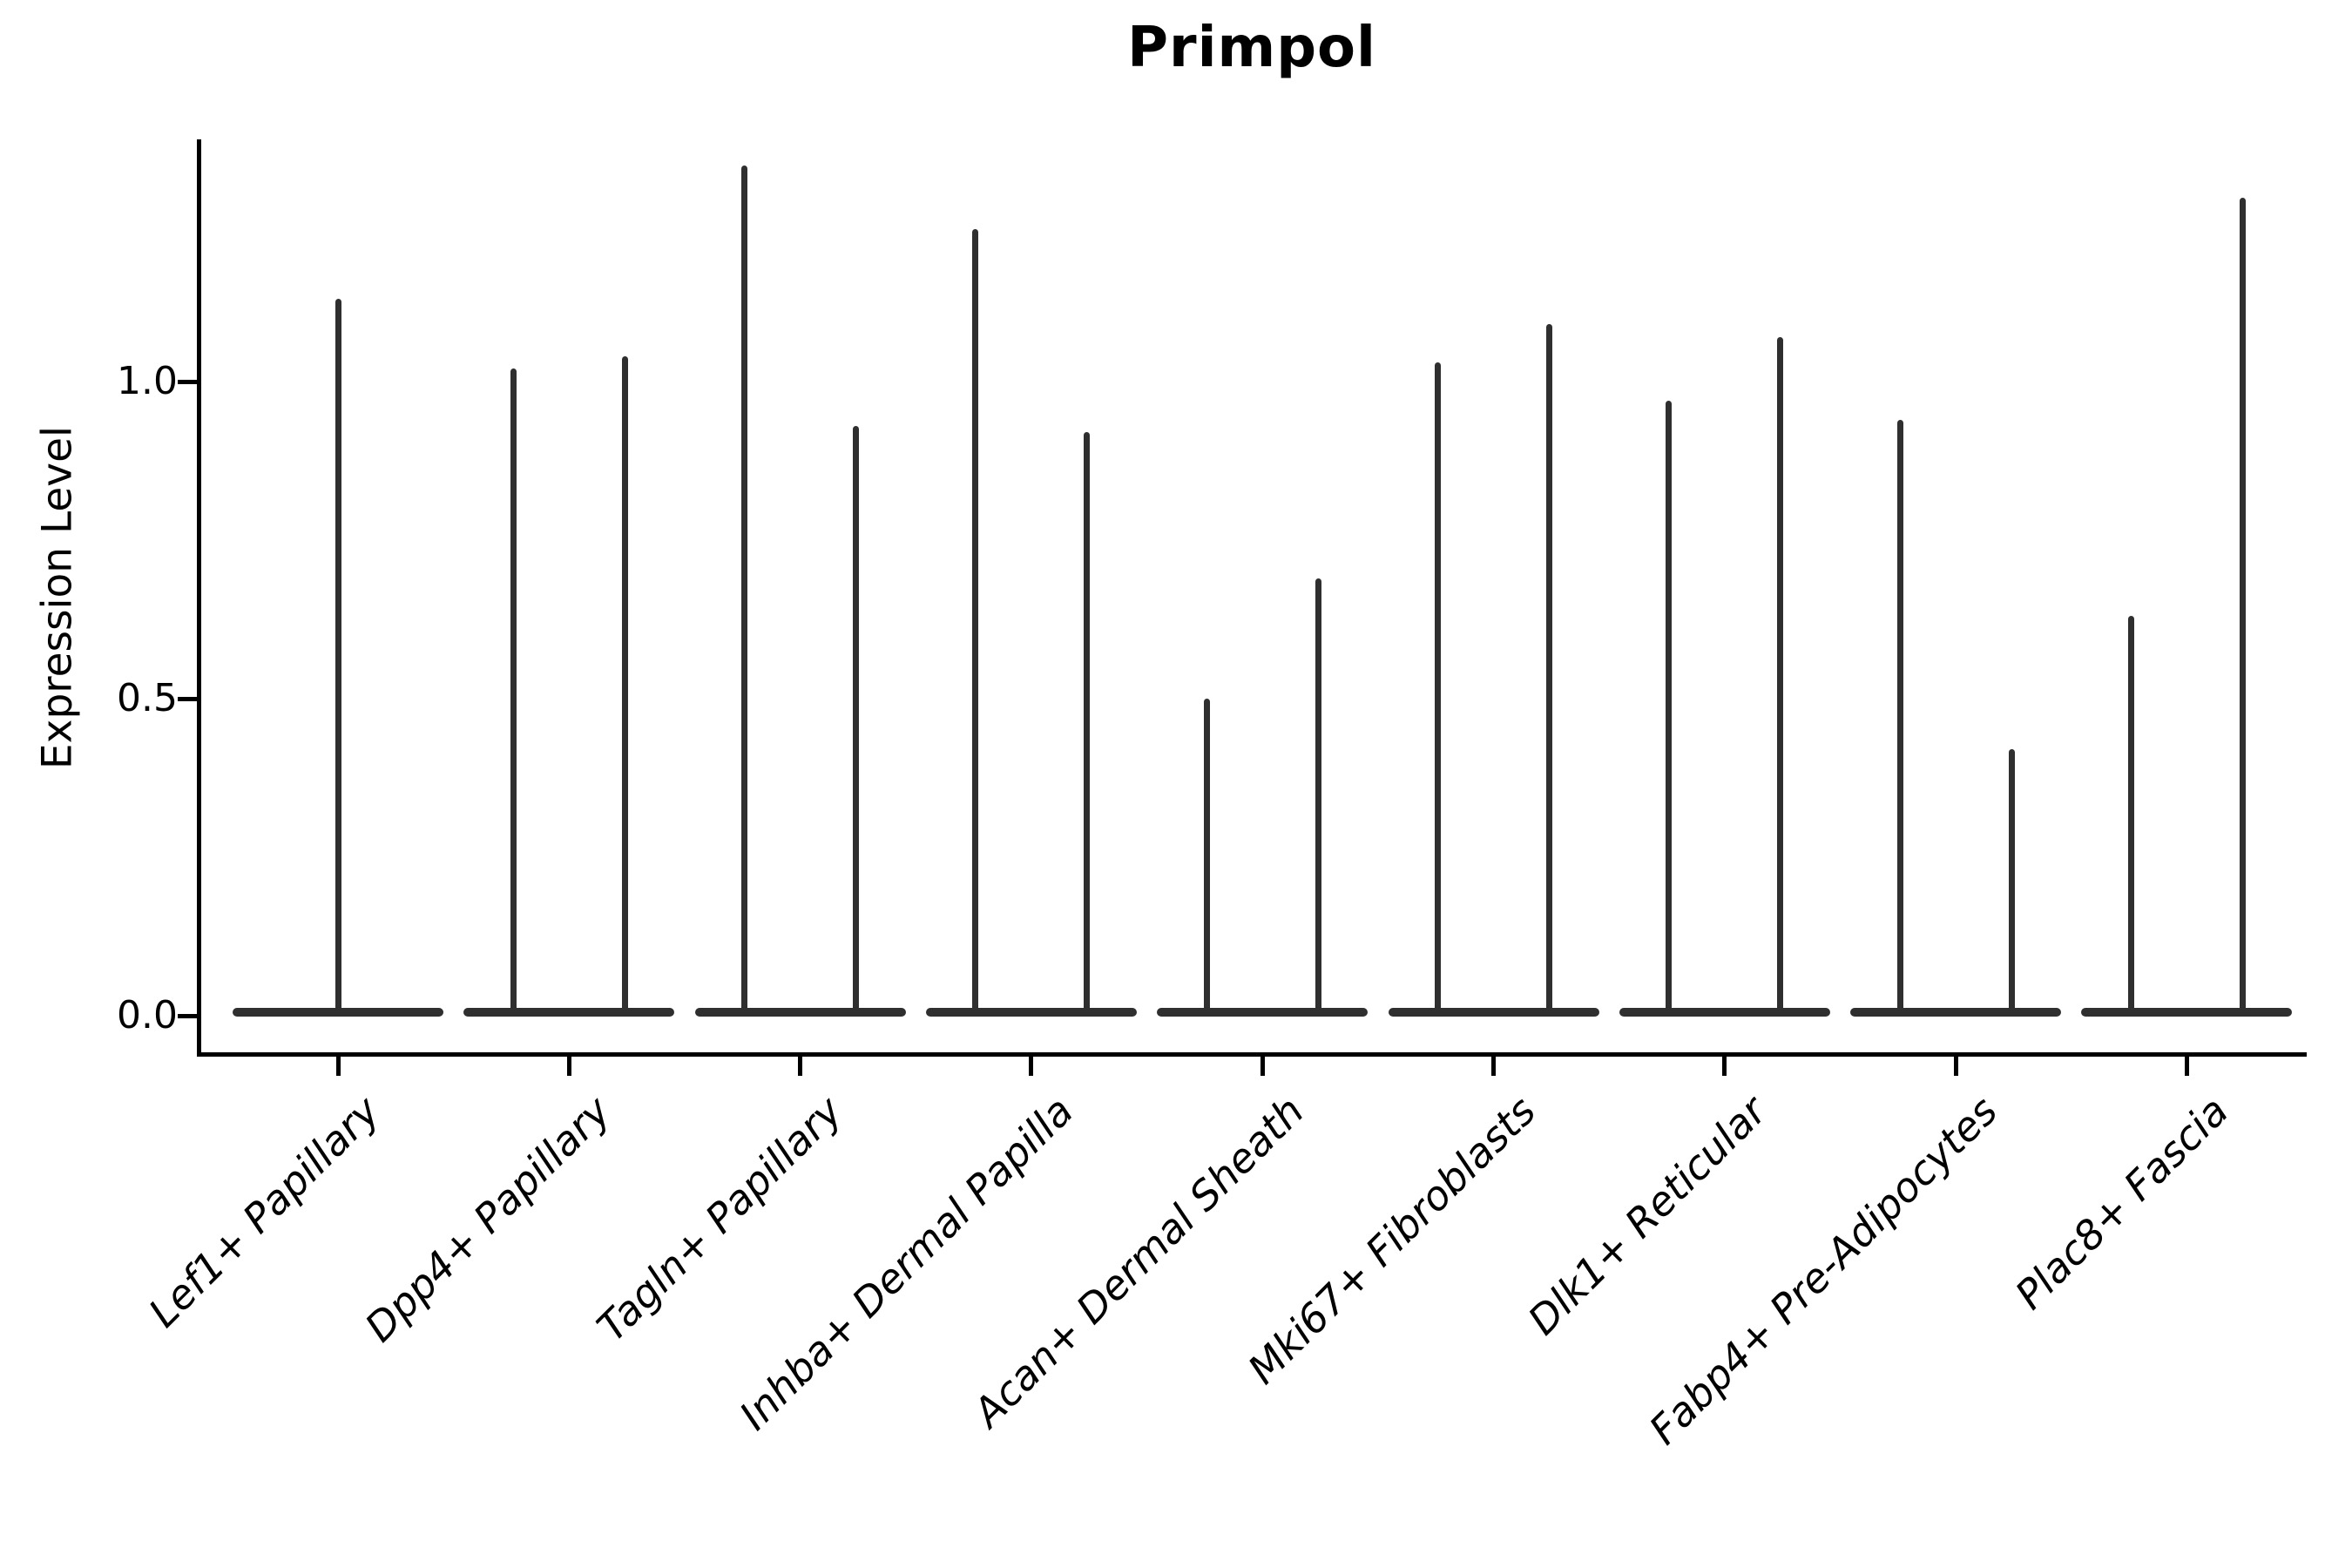  Describe the element at coordinates (2122, 1203) in the screenshot. I see `x-tick-label: Plac8+ Fascia` at that location.